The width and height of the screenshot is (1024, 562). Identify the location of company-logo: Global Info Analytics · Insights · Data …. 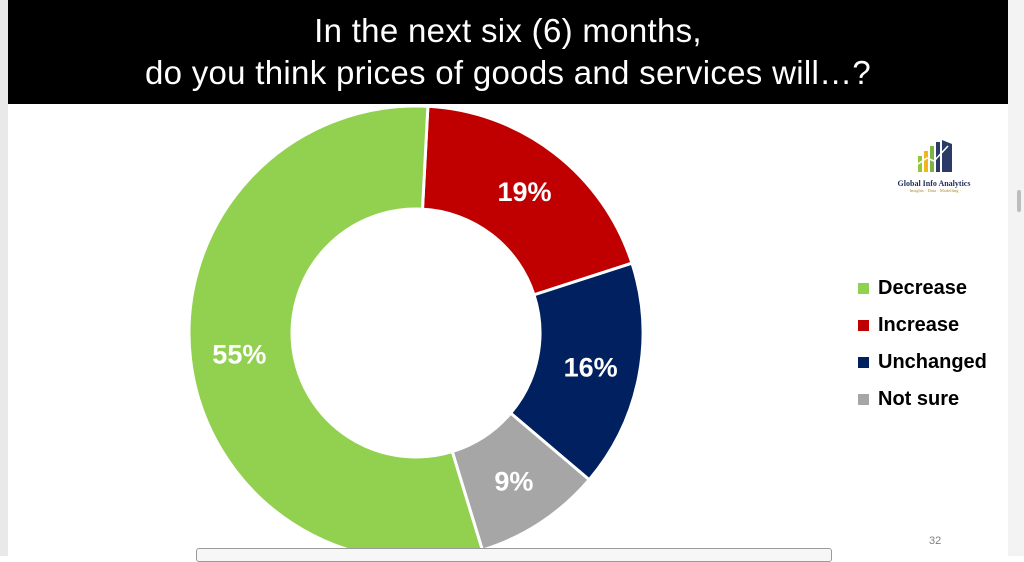
(934, 169).